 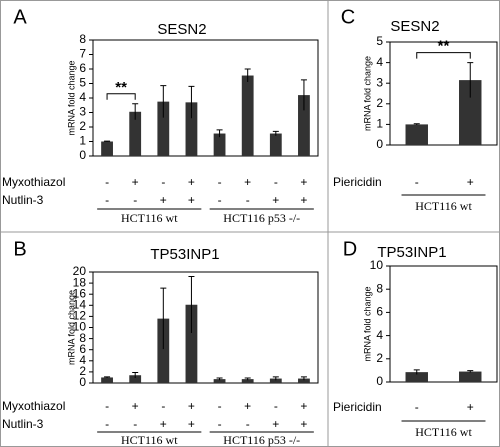 I want to click on y-tick-label: 1, so click(x=82, y=141).